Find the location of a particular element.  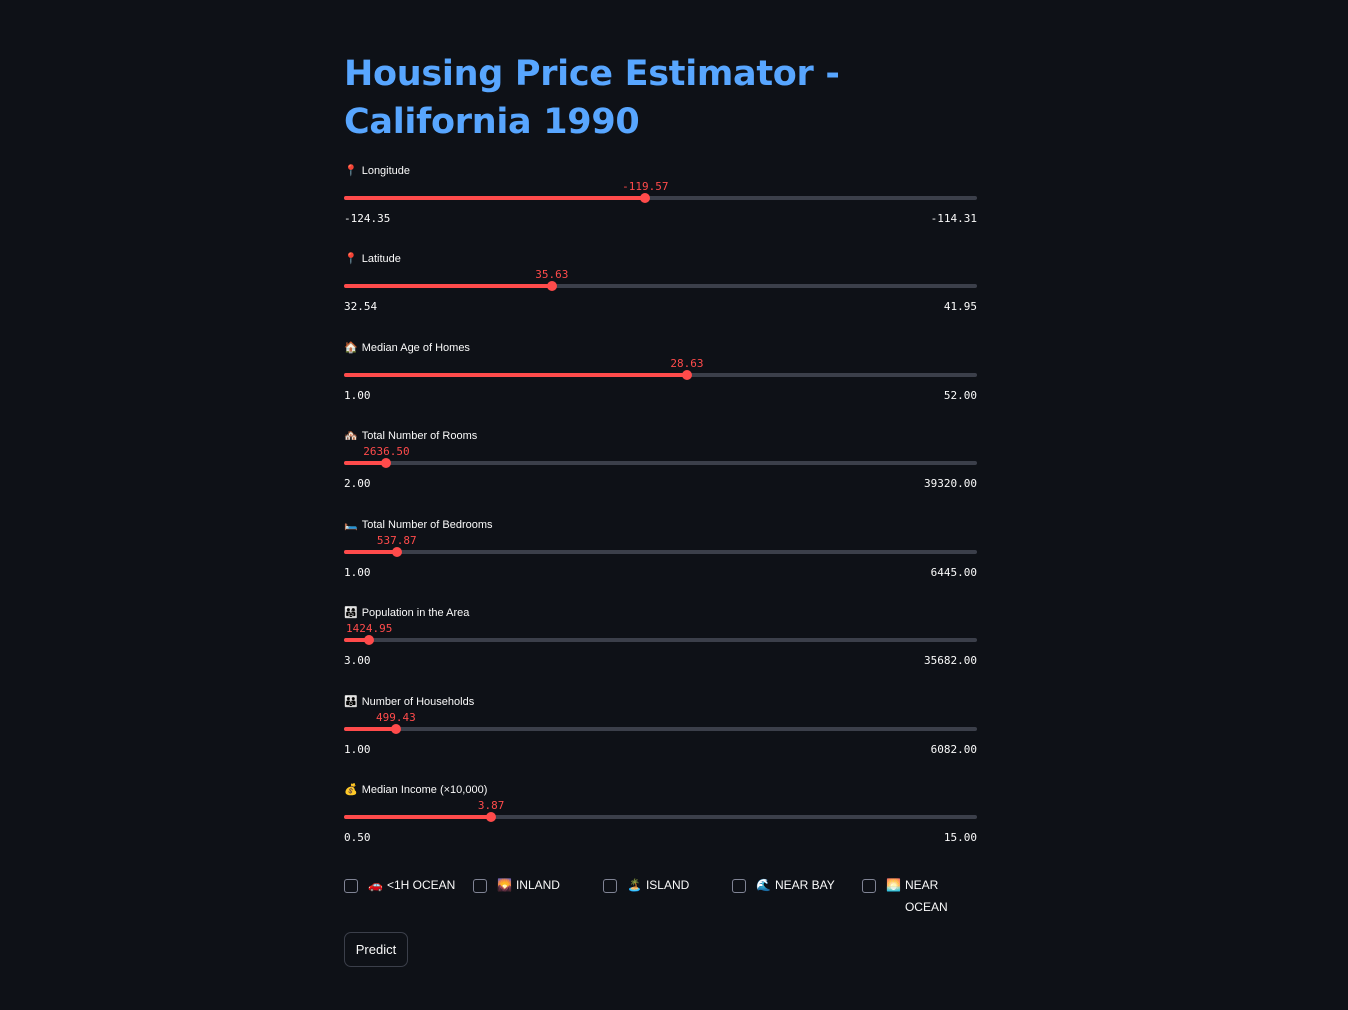

1h-ocean-icon: 🚗 is located at coordinates (375, 885).